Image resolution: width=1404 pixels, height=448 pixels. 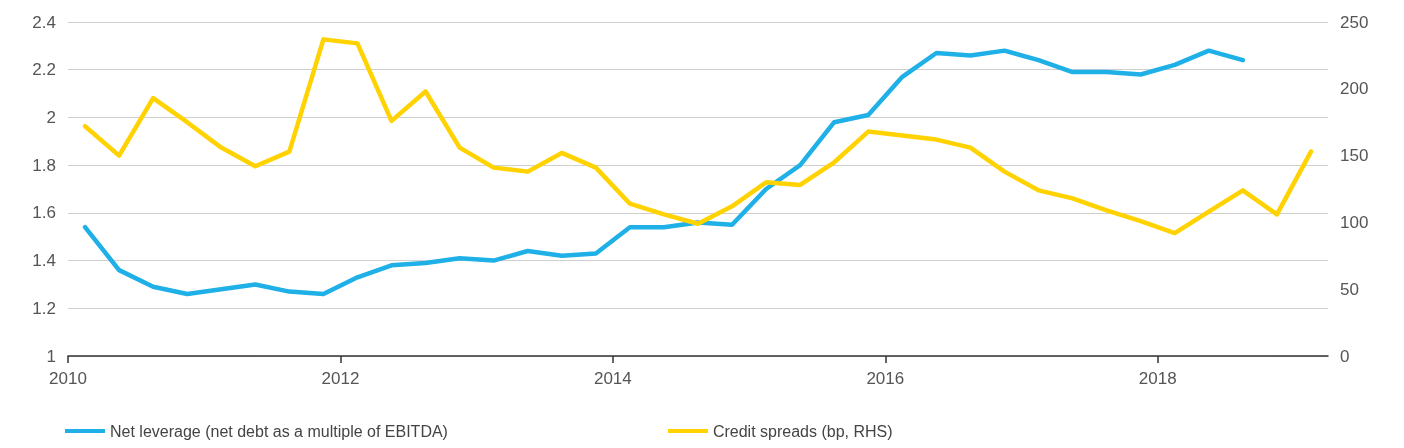 I want to click on y-tick-label: 1.8, so click(x=44, y=165).